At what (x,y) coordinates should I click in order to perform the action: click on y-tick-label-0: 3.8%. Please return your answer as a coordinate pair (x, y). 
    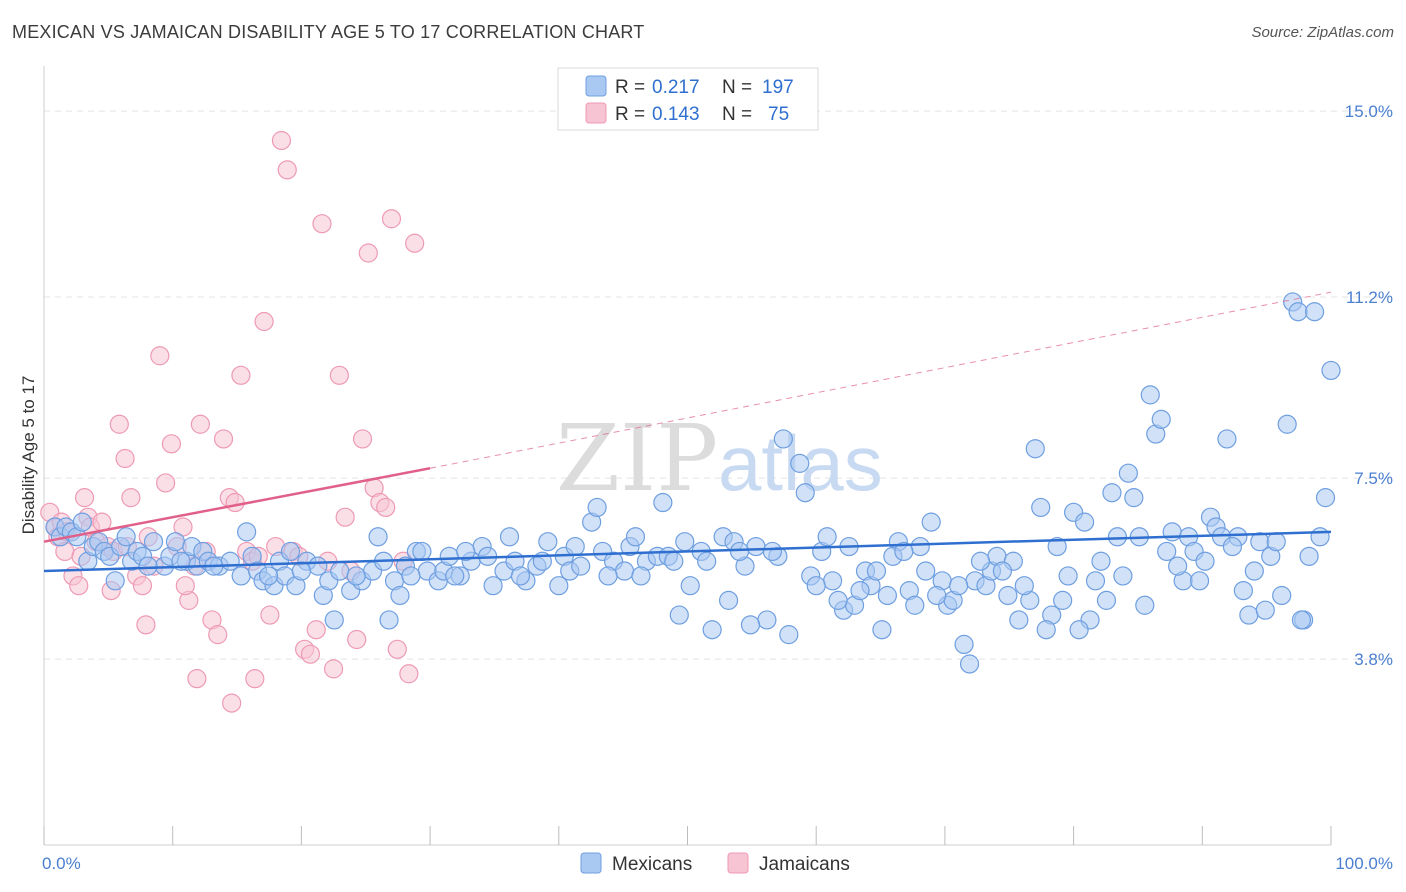
    Looking at the image, I should click on (1373, 659).